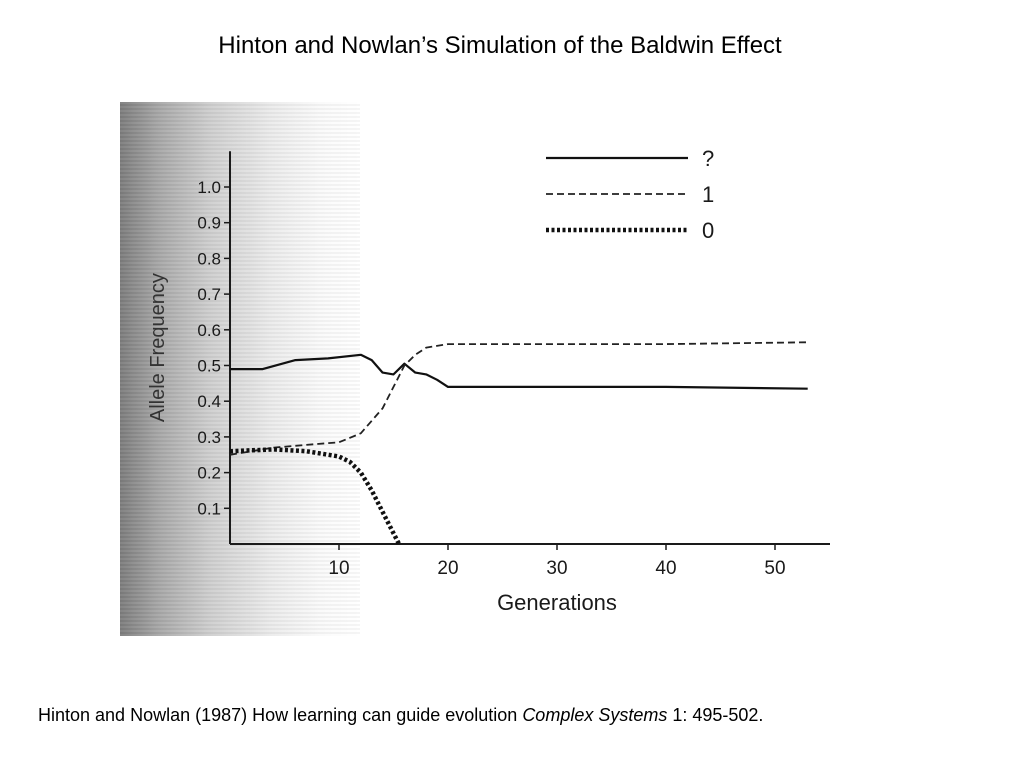  Describe the element at coordinates (209, 437) in the screenshot. I see `y-tick-label: 0.3` at that location.